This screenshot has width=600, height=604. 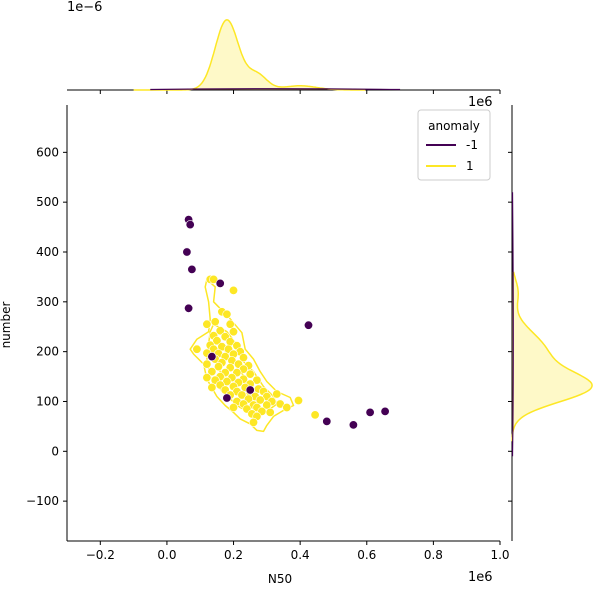 What do you see at coordinates (42, 501) in the screenshot?
I see `y-tick-label: −100` at bounding box center [42, 501].